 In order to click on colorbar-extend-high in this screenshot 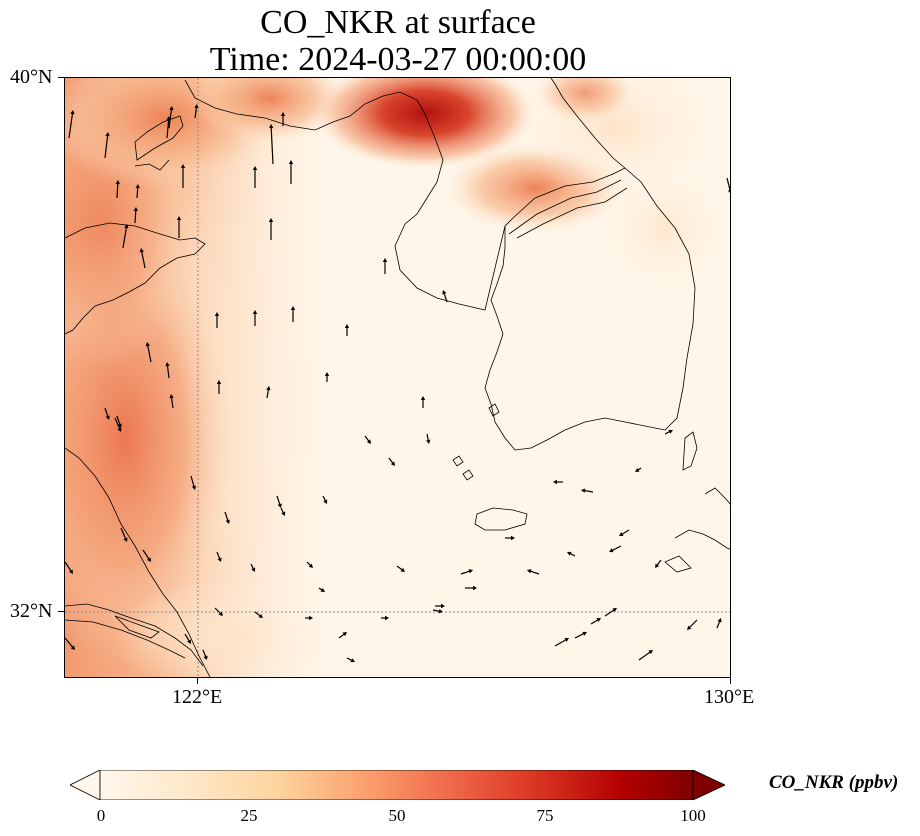, I will do `click(709, 785)`.